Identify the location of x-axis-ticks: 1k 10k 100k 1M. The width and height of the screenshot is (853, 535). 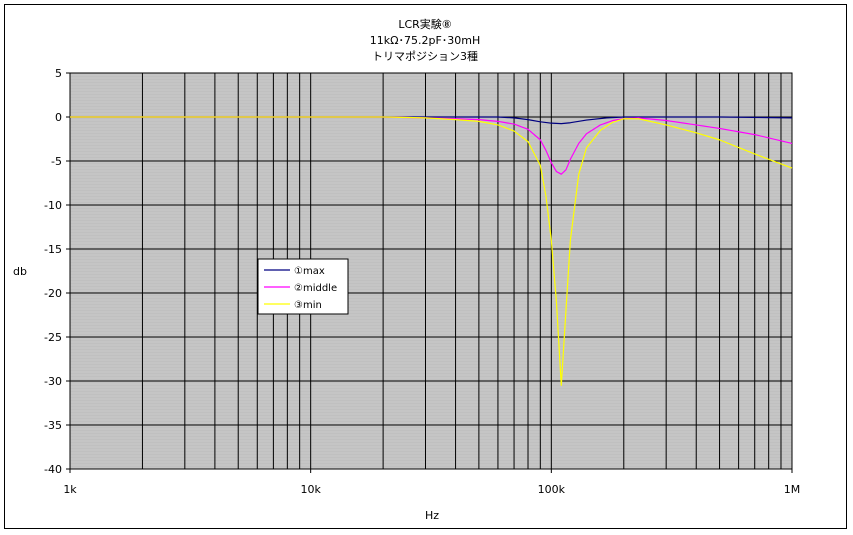
(431, 482).